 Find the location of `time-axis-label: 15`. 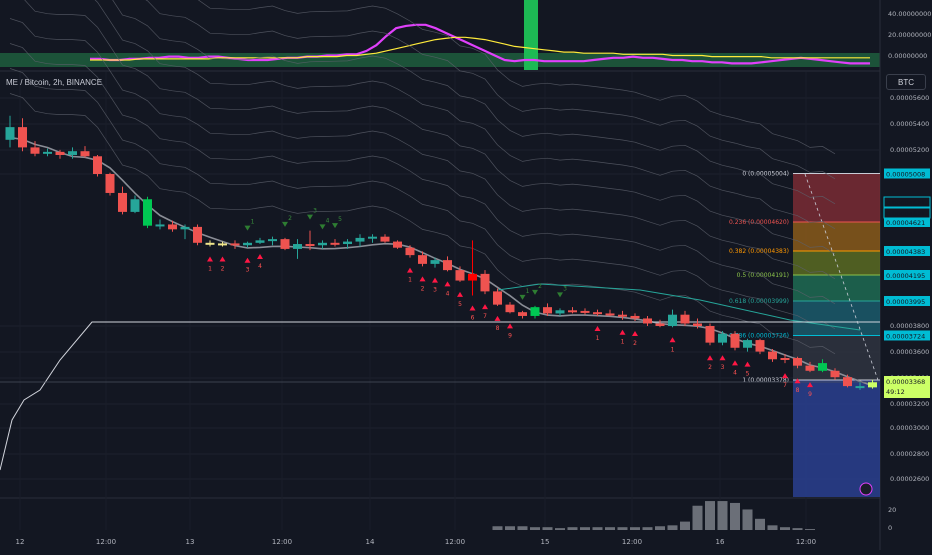

time-axis-label: 15 is located at coordinates (545, 542).